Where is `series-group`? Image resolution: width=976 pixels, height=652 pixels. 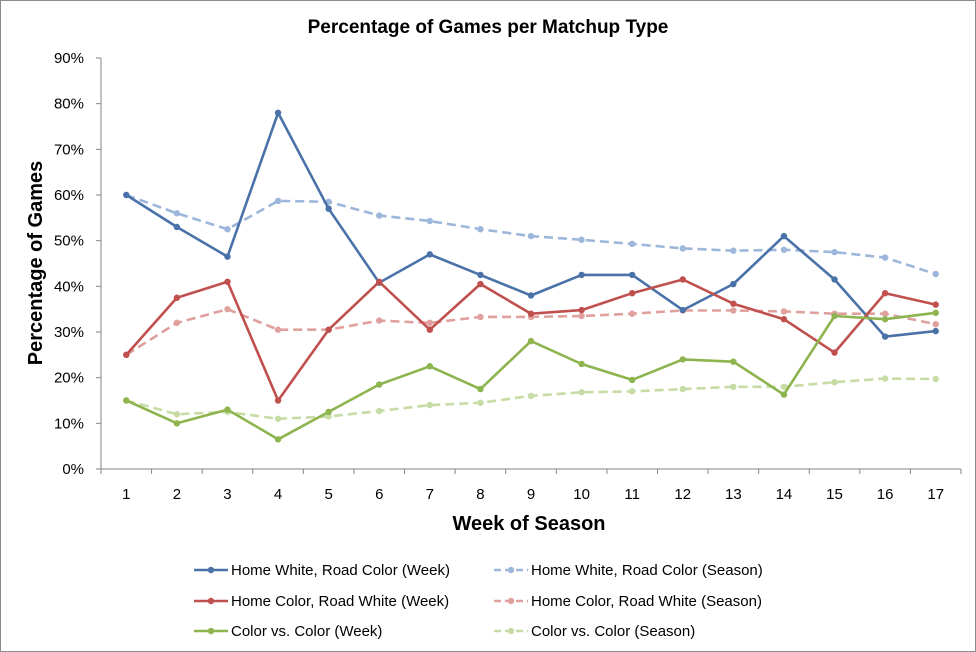 series-group is located at coordinates (531, 398).